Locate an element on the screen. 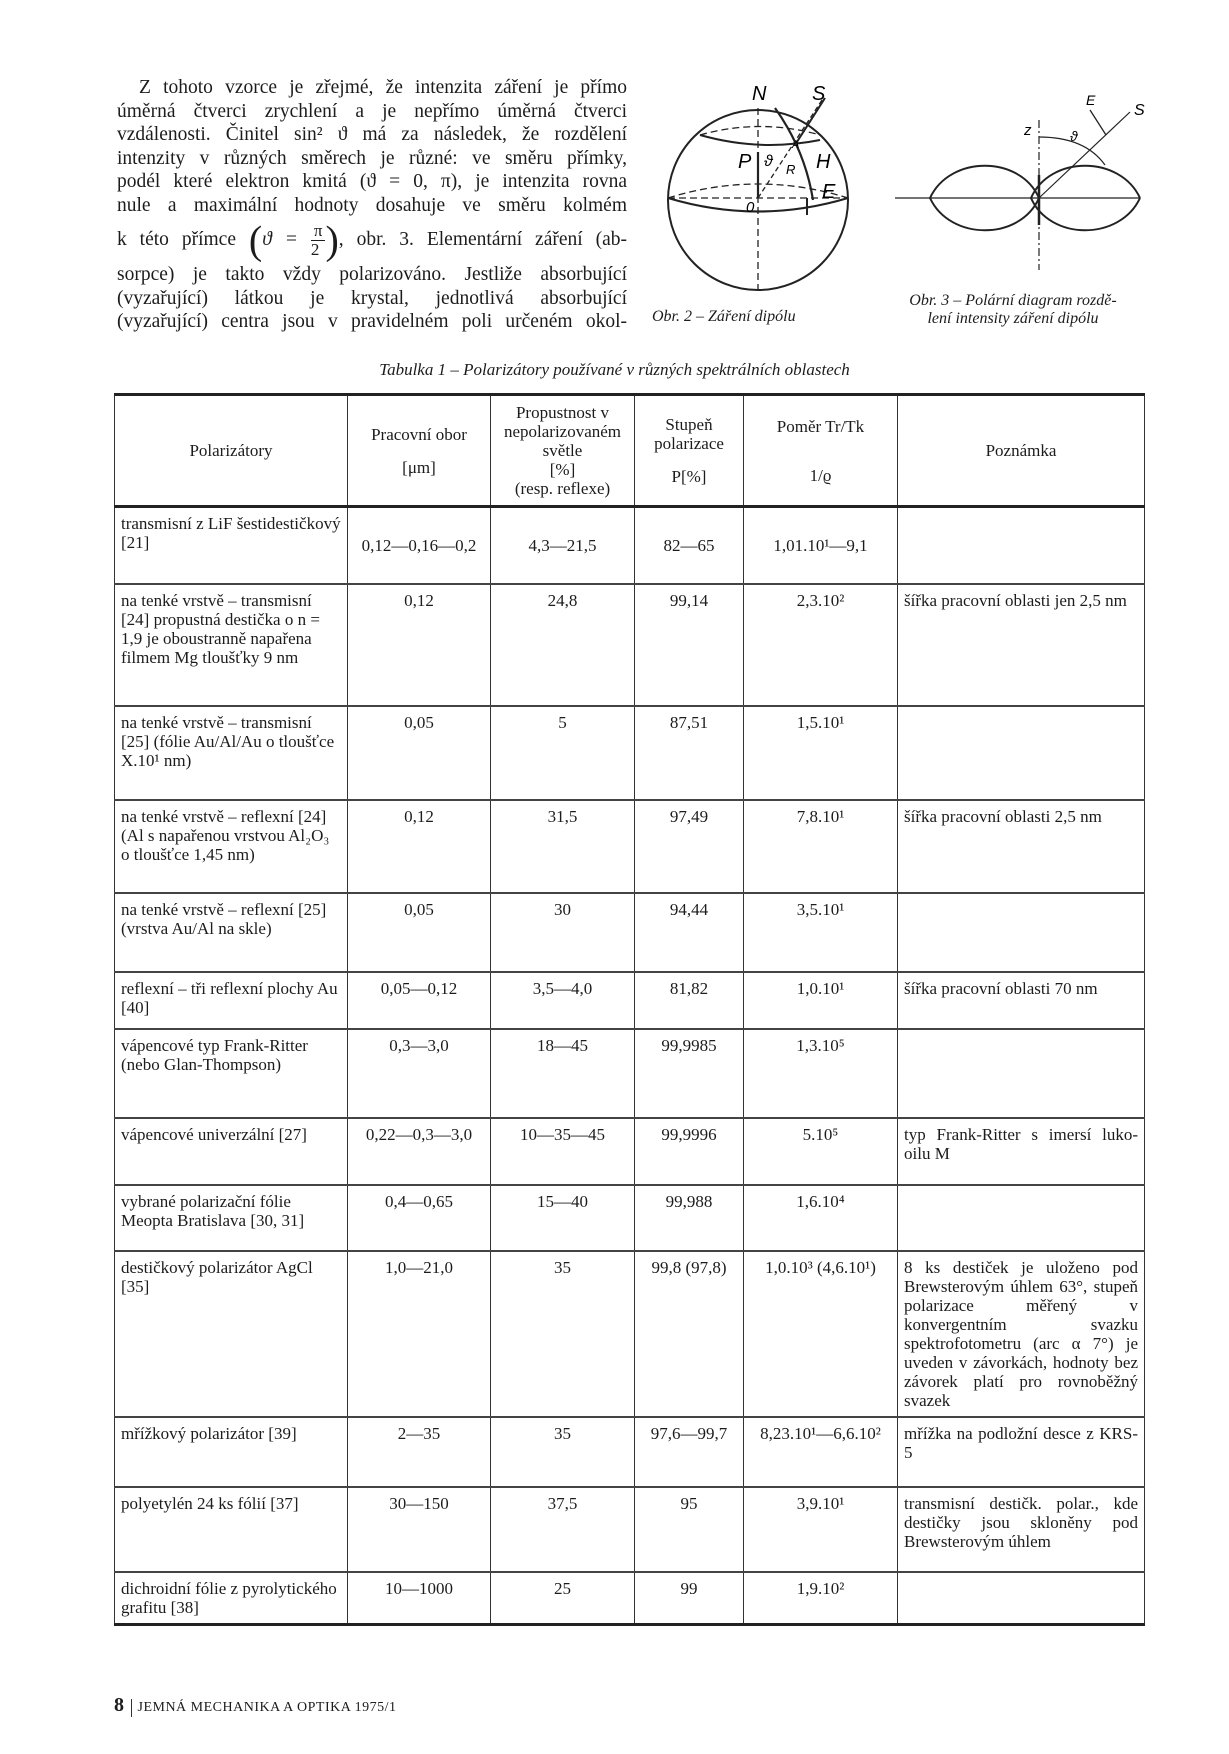 The width and height of the screenshot is (1229, 1754). cell-working-range: 0,3—3,0 is located at coordinates (419, 1073).